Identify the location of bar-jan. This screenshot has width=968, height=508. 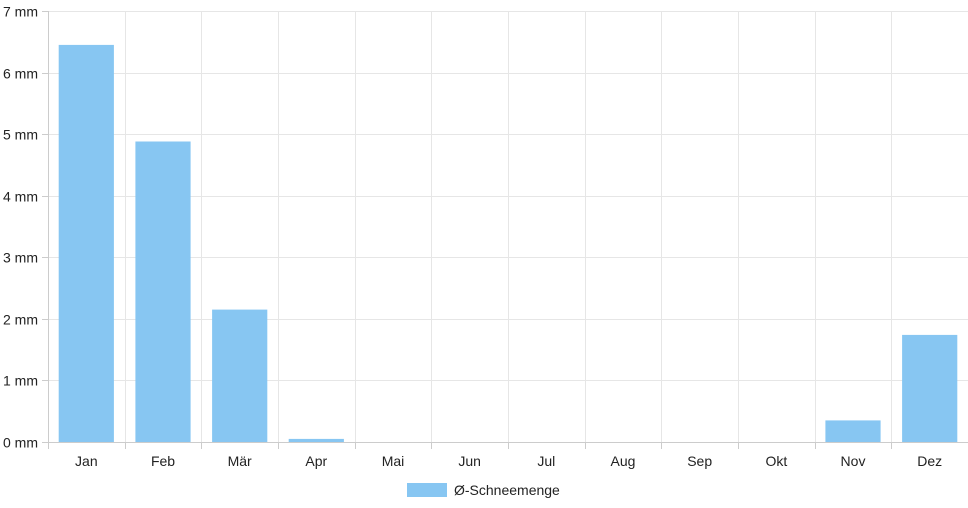
(86, 243).